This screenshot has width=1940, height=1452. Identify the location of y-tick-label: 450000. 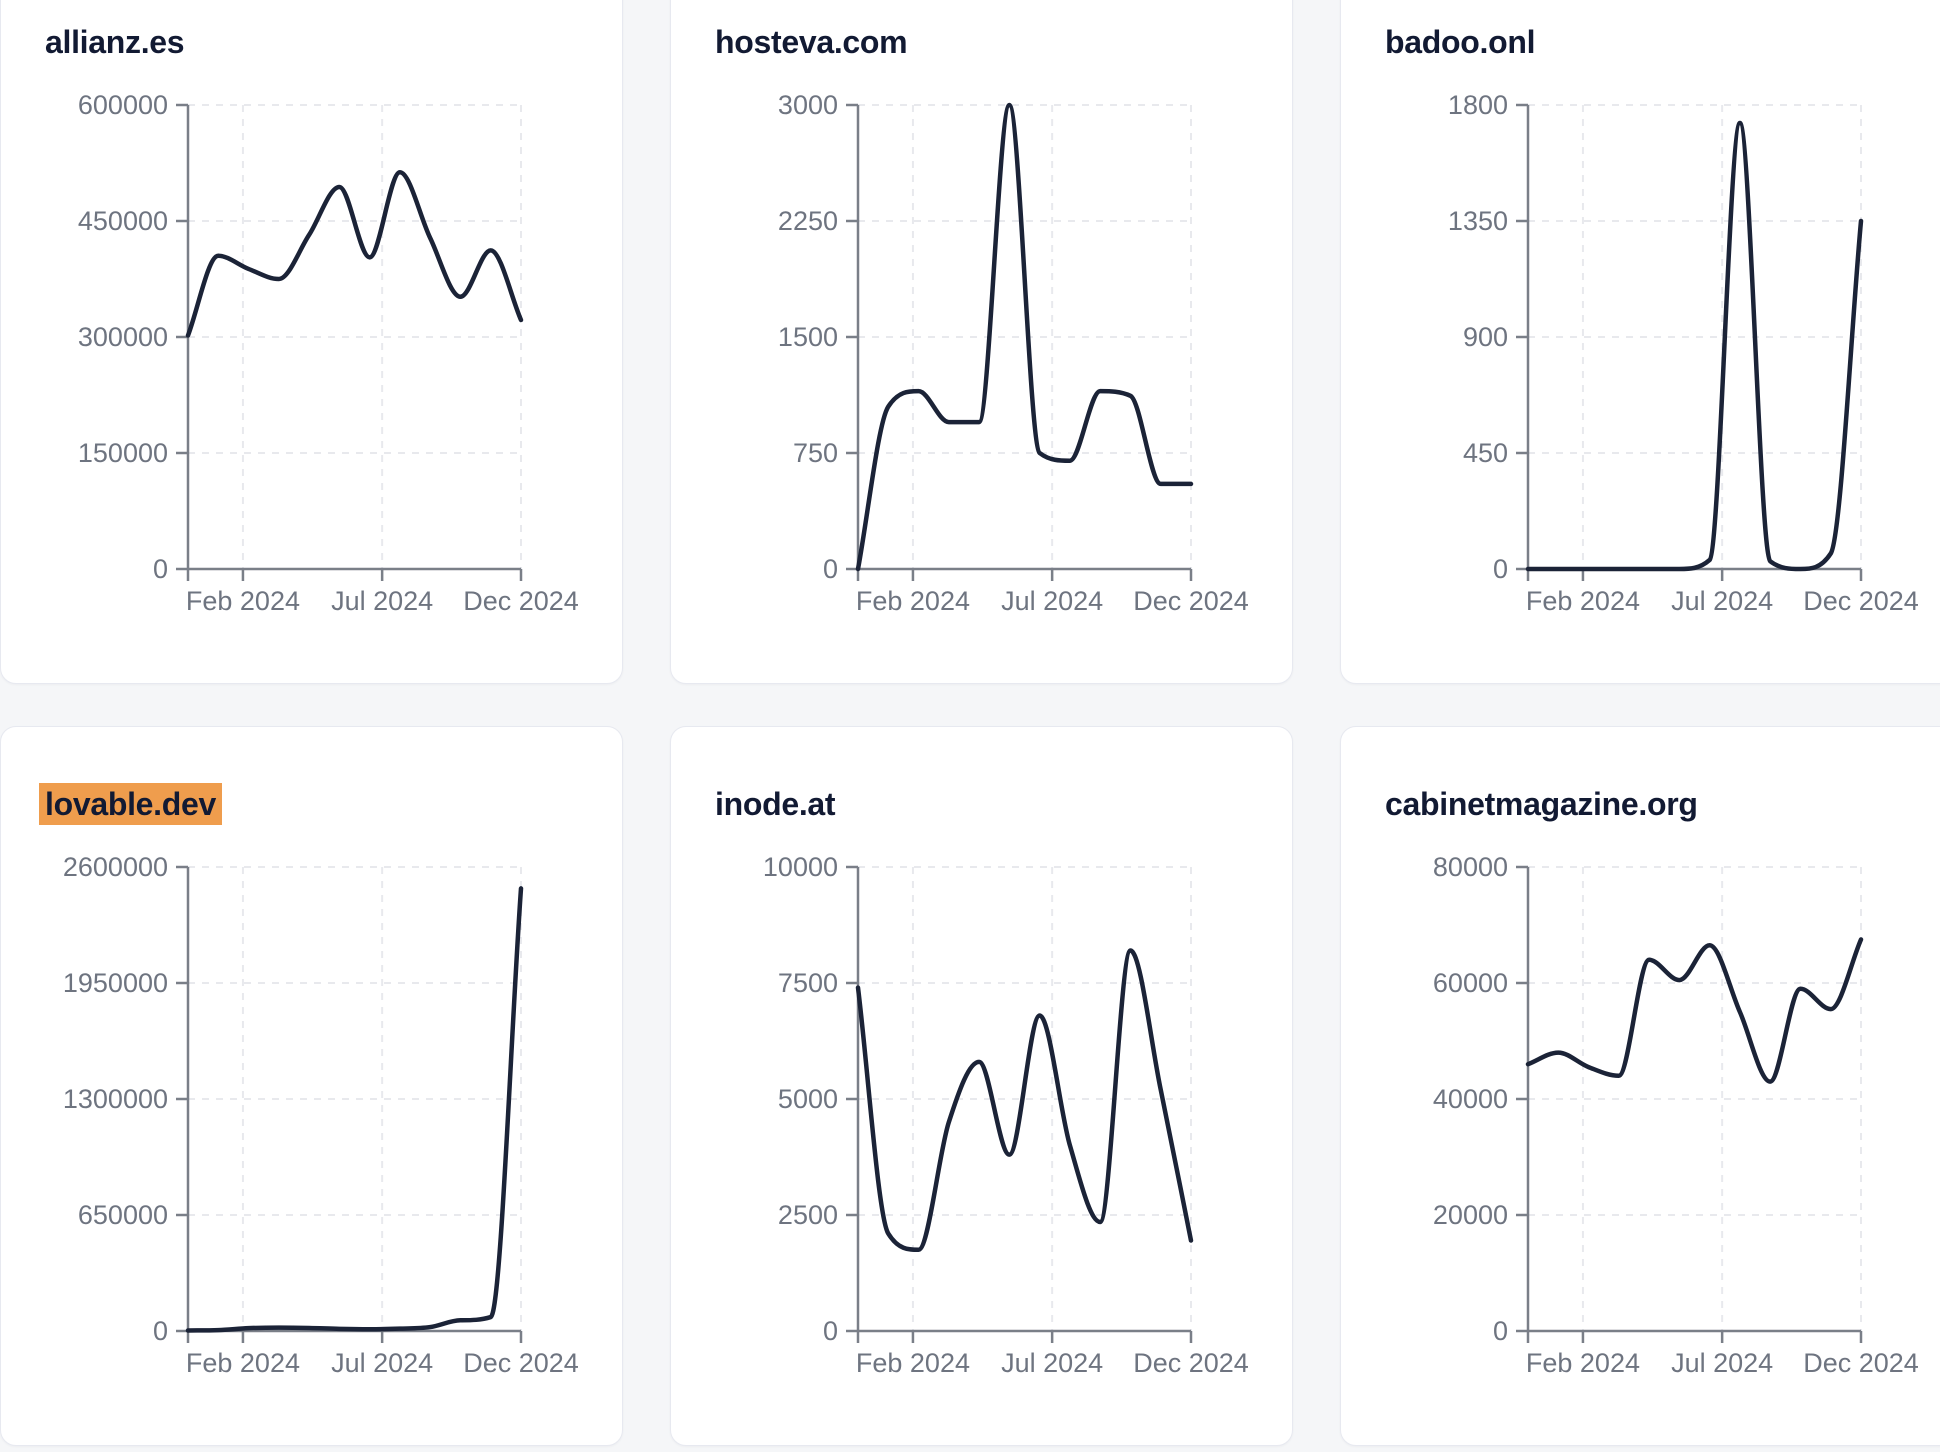
(123, 221).